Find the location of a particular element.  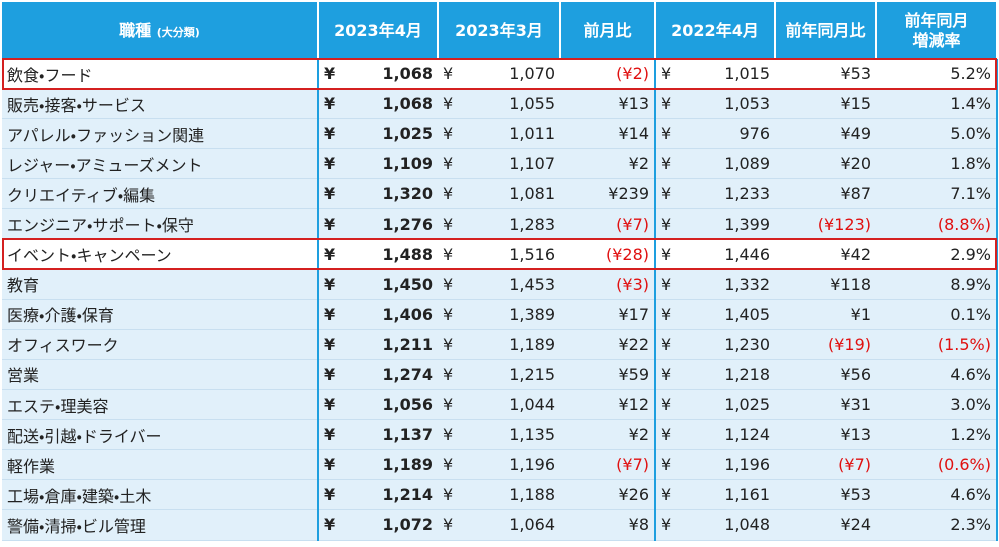

cell-value: (¥3) is located at coordinates (632, 284).